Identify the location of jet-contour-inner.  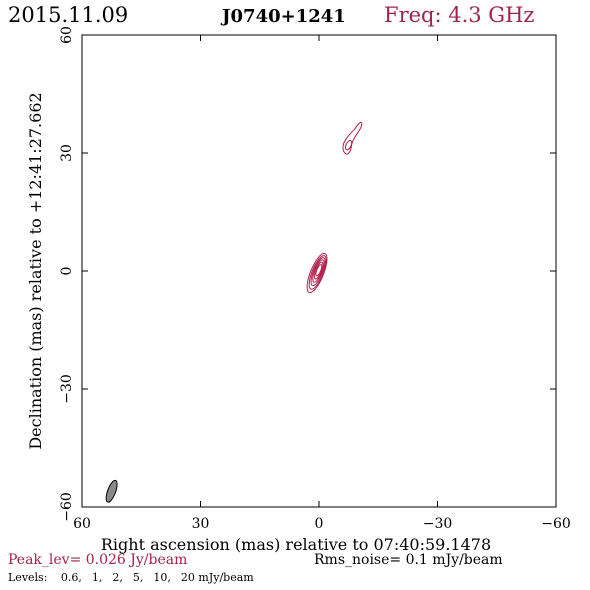
(349, 145).